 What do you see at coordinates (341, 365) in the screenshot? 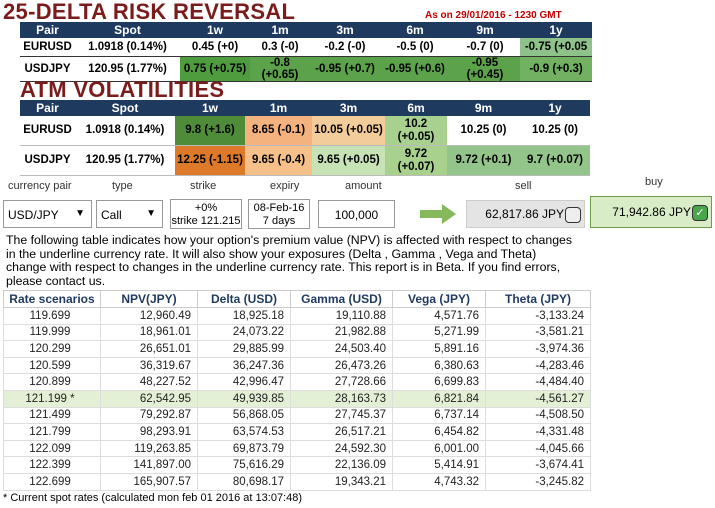
I see `cell: 26,473.26` at bounding box center [341, 365].